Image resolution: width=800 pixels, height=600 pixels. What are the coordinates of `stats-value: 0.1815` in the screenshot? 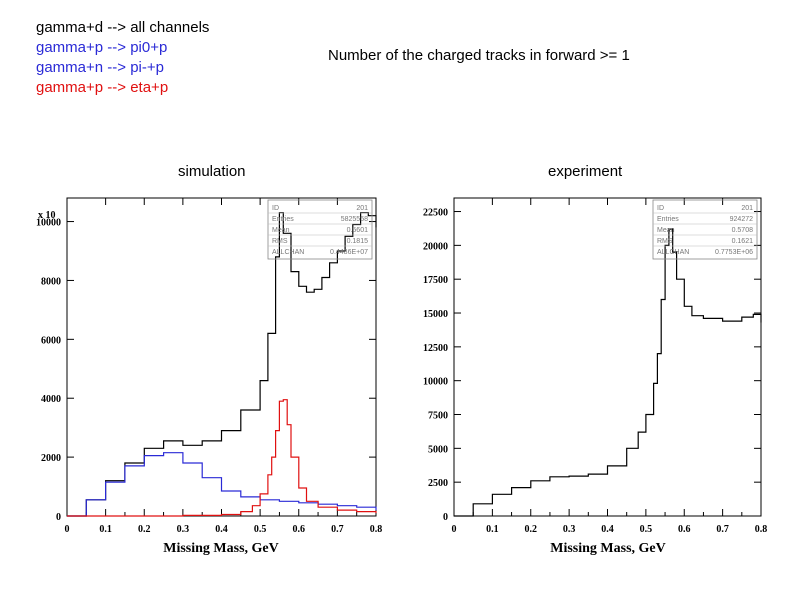 It's located at (358, 241).